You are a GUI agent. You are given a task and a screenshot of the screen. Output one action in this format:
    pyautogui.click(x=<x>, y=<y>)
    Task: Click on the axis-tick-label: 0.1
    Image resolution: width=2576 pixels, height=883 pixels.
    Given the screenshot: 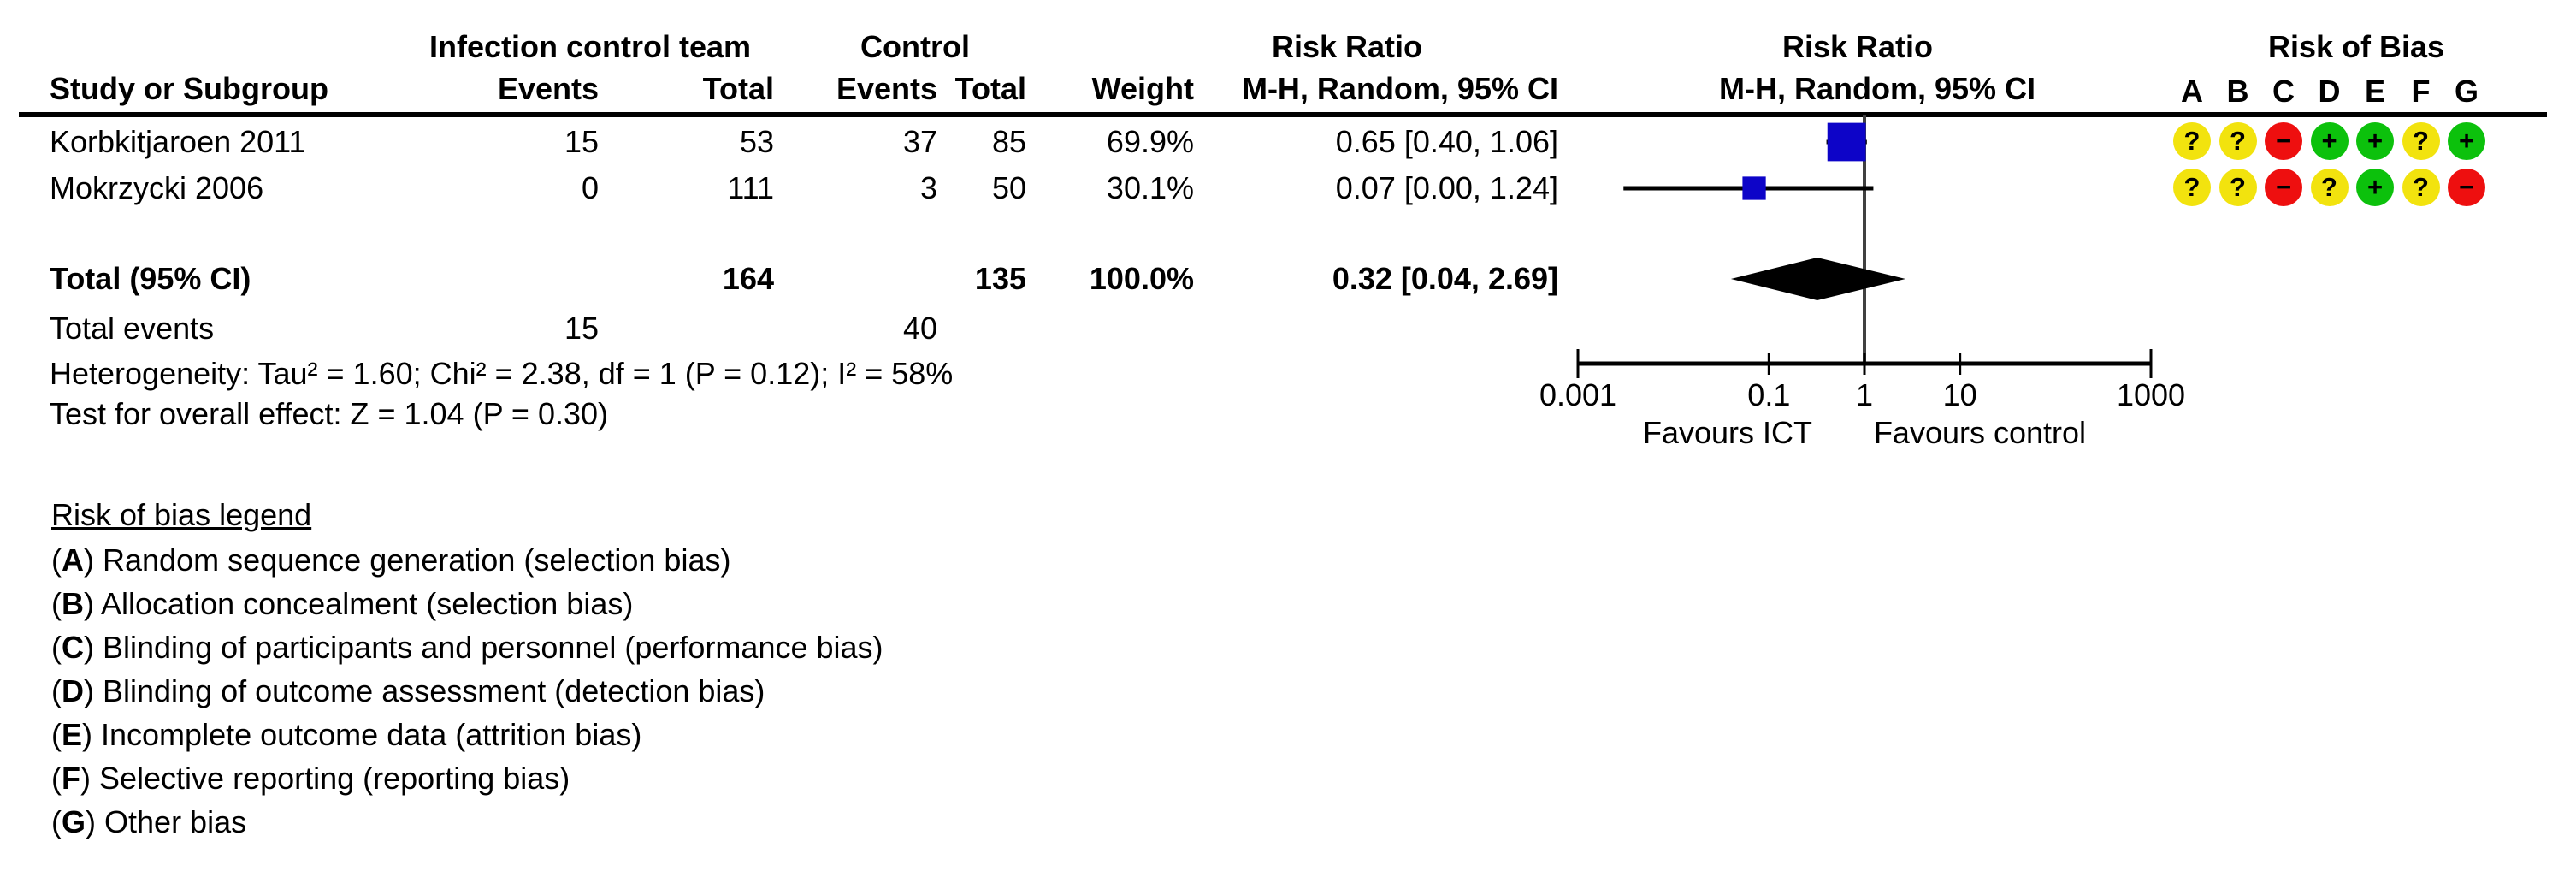 What is the action you would take?
    pyautogui.click(x=1769, y=394)
    